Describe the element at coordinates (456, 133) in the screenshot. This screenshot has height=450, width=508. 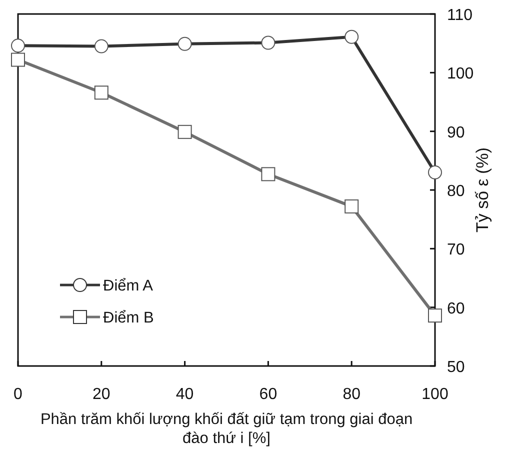
I see `y-tick-label: 90` at that location.